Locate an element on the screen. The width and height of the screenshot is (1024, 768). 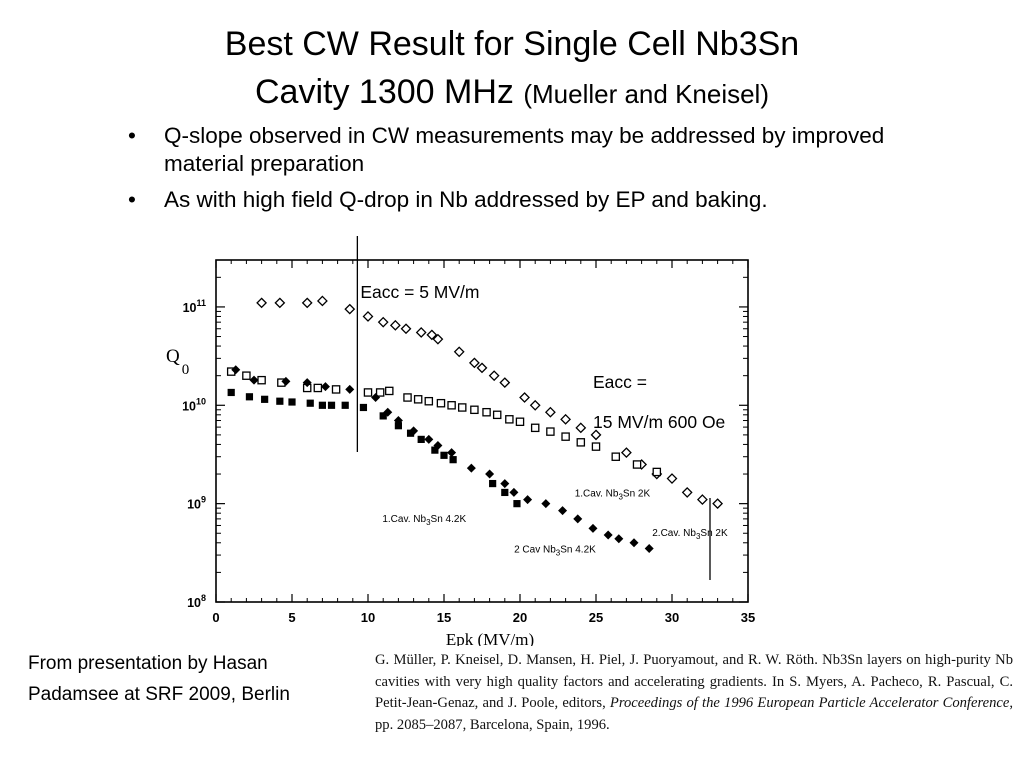
x-tick-label: 30 is located at coordinates (672, 617).